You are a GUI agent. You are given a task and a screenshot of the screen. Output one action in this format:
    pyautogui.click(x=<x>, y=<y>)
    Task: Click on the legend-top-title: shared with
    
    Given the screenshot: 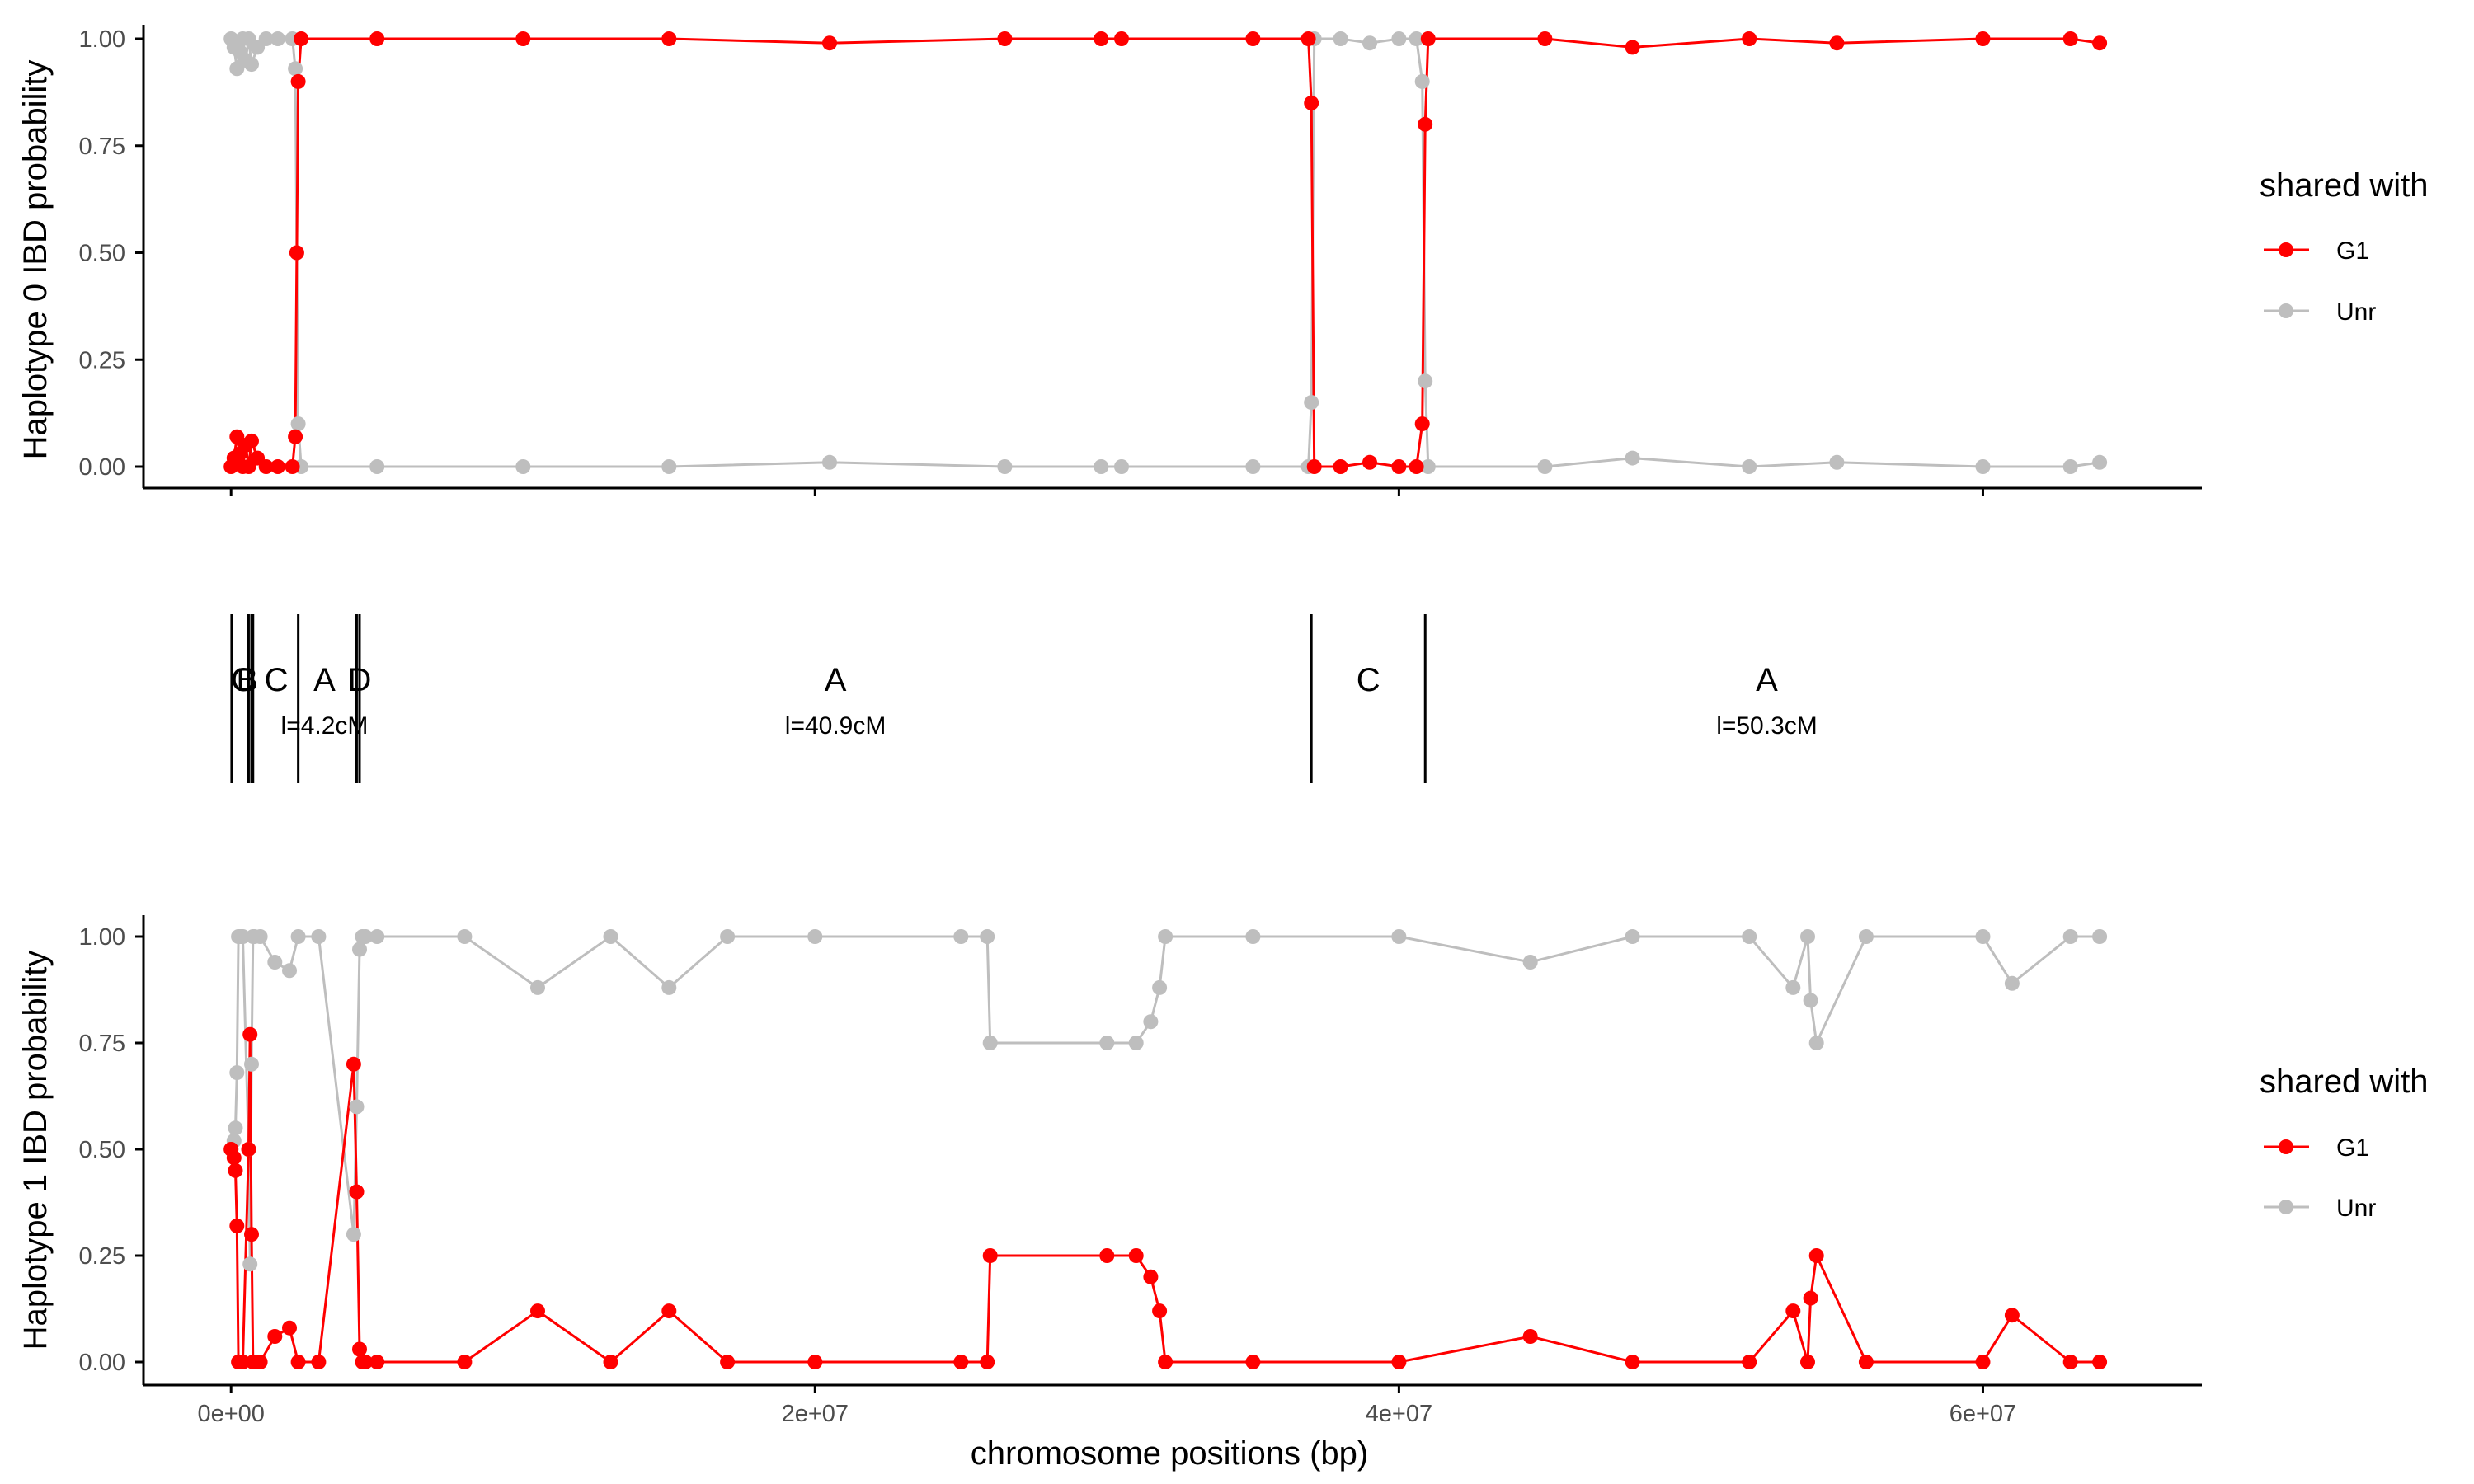 What is the action you would take?
    pyautogui.click(x=2344, y=185)
    